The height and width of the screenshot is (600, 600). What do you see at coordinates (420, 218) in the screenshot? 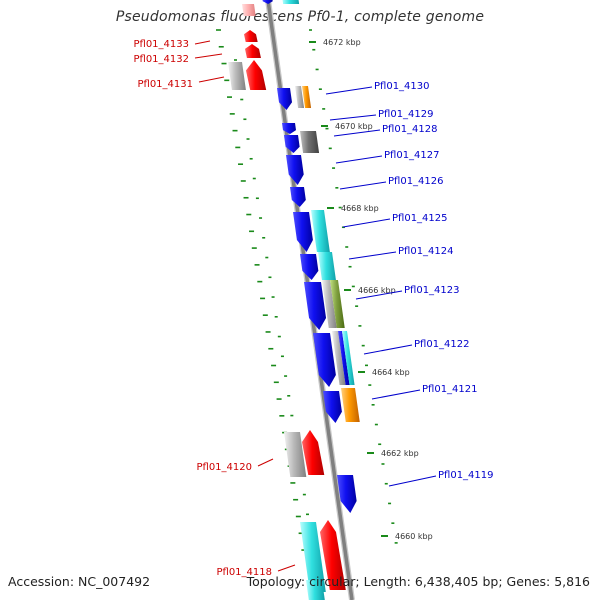
I see `gene-label: Pfl01_4125` at bounding box center [420, 218].